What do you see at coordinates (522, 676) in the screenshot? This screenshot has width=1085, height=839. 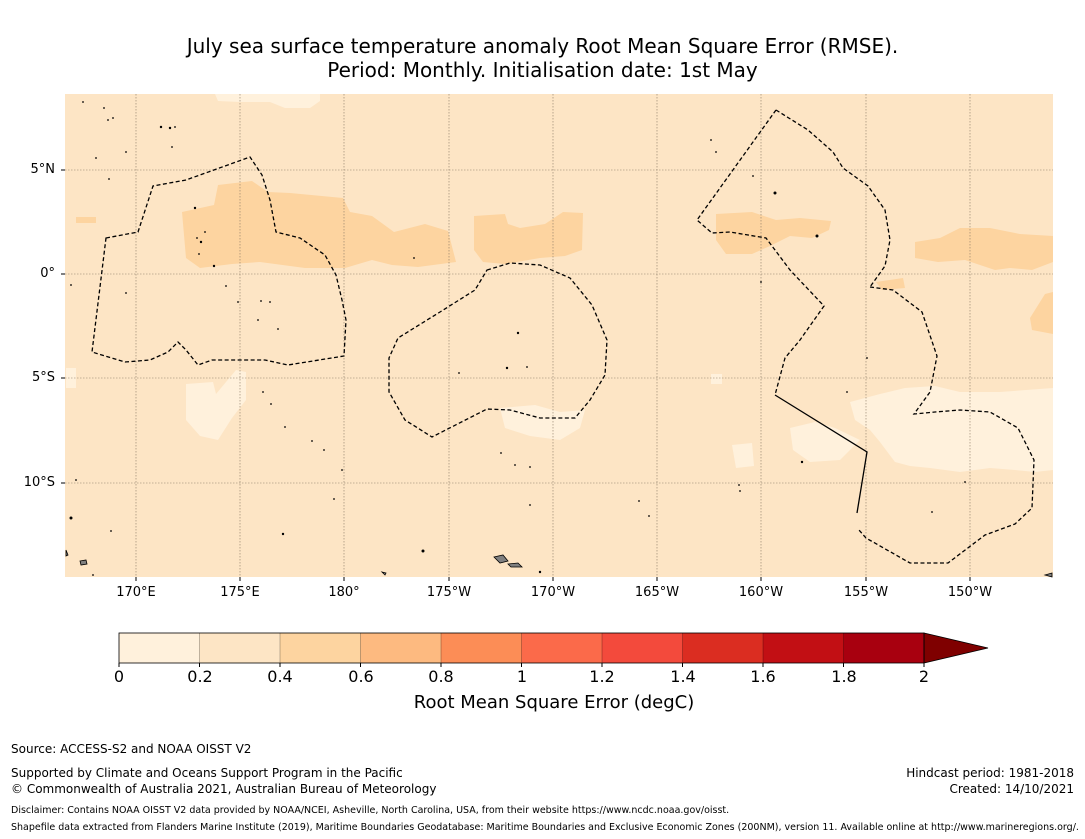 I see `colorbar-tick: 1` at bounding box center [522, 676].